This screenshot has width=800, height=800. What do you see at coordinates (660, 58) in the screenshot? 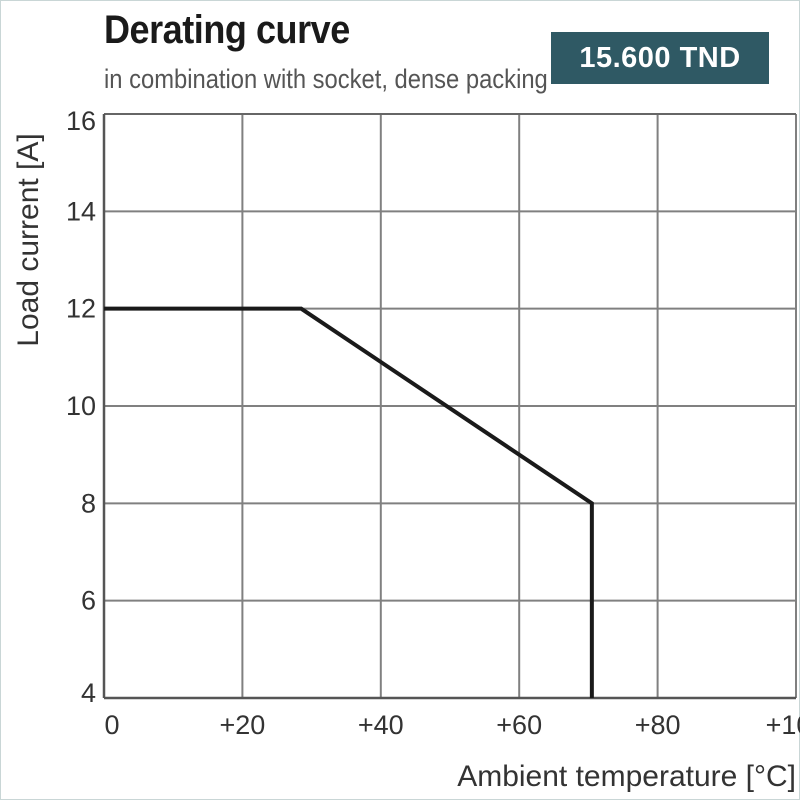
I see `price-badge: 15.600 TND` at bounding box center [660, 58].